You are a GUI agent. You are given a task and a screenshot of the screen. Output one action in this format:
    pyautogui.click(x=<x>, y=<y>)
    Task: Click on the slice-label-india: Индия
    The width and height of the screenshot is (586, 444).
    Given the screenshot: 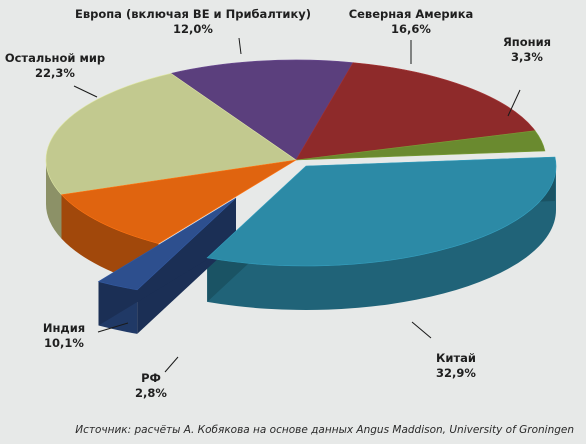 What is the action you would take?
    pyautogui.click(x=64, y=328)
    